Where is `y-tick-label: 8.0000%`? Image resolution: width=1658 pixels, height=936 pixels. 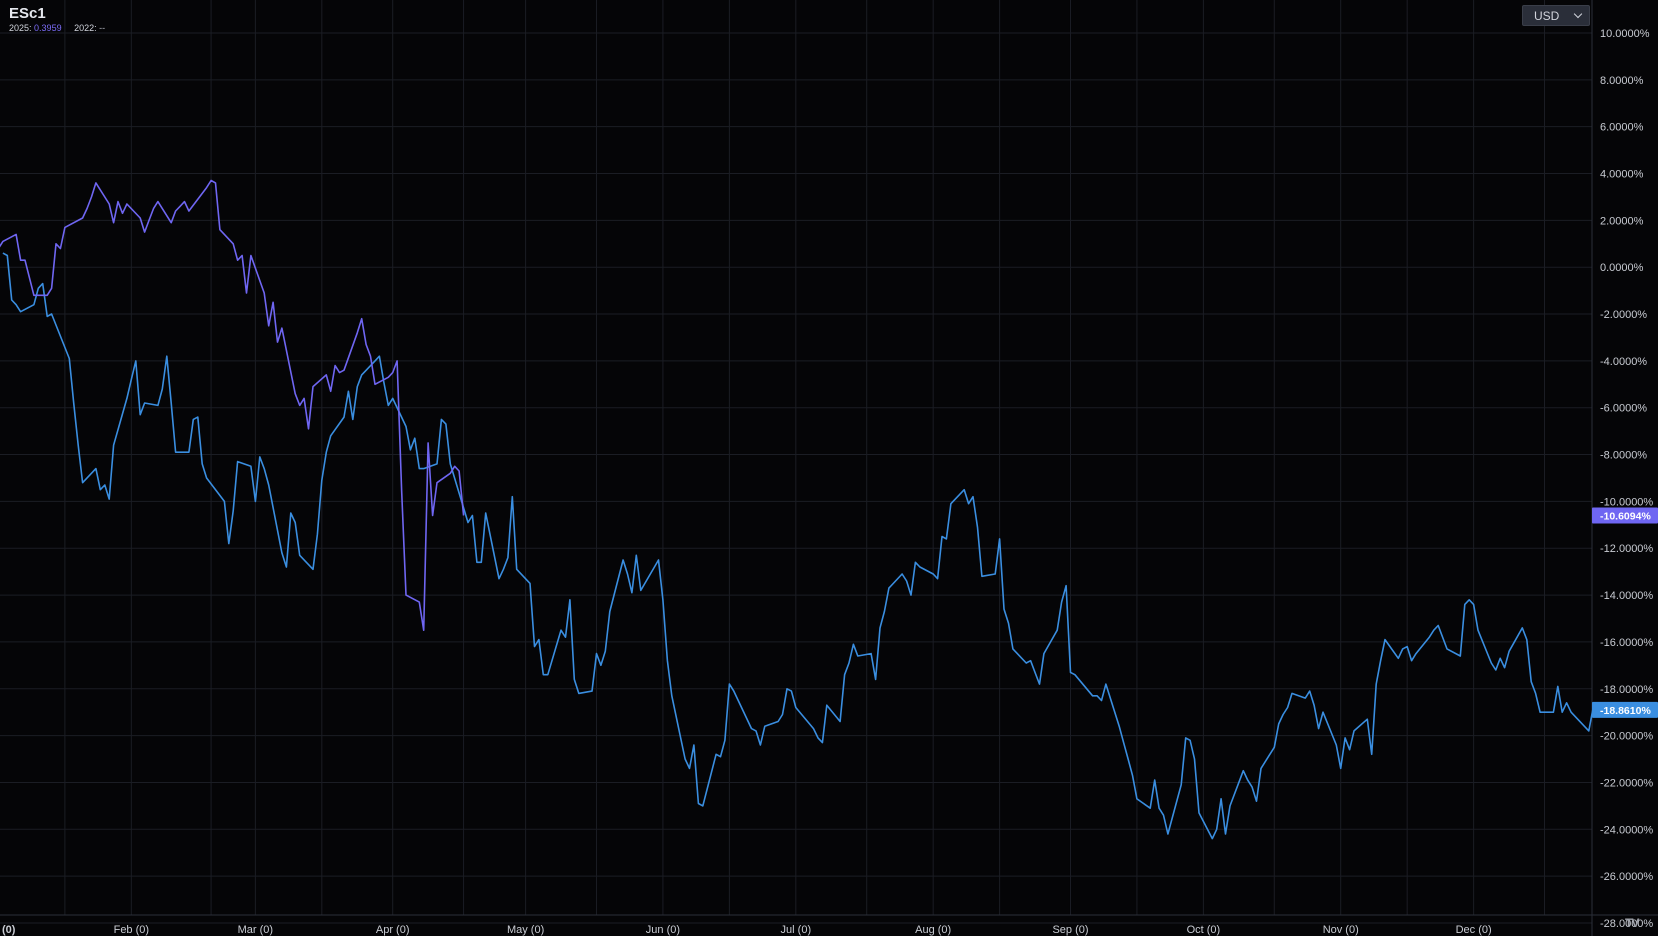
y-tick-label: 8.0000% is located at coordinates (1622, 81).